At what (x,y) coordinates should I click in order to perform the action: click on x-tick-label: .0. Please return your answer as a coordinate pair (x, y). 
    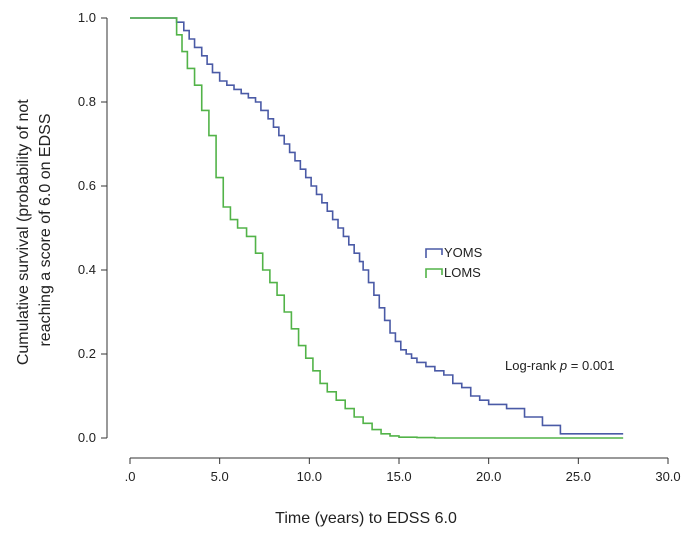
    Looking at the image, I should click on (130, 476).